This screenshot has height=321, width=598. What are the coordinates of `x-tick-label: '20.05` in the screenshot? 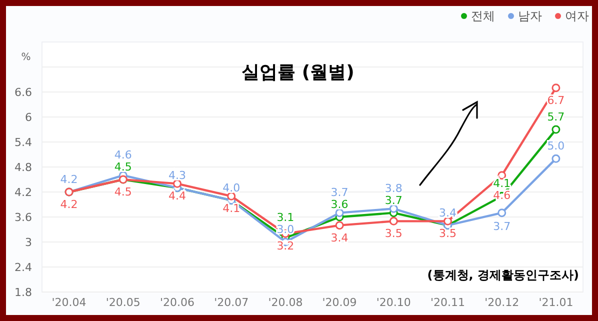 It's located at (123, 302).